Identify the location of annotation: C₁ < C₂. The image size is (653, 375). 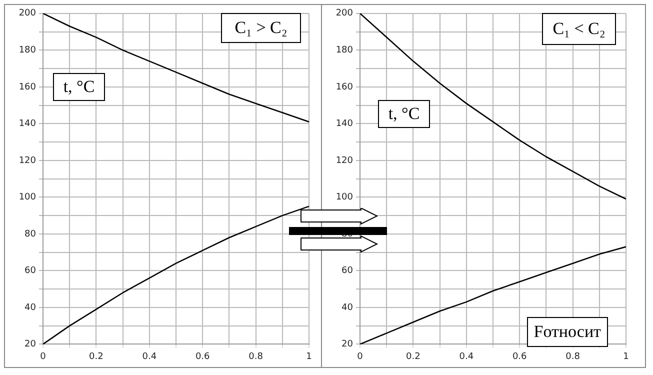
(579, 29).